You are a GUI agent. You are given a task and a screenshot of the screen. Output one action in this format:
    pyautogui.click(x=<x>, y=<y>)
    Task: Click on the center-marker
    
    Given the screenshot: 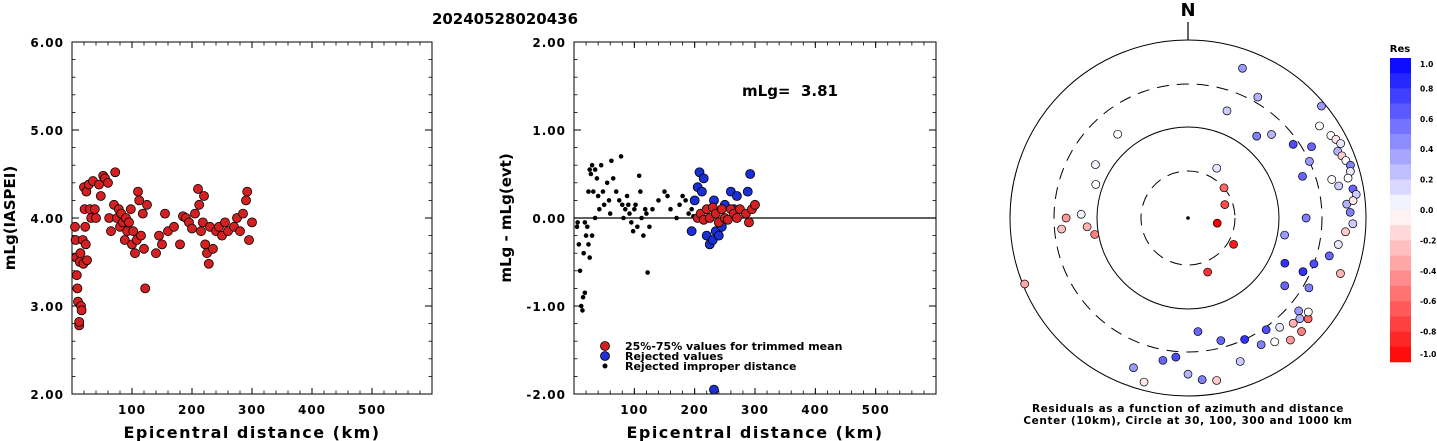 What is the action you would take?
    pyautogui.click(x=1188, y=218)
    